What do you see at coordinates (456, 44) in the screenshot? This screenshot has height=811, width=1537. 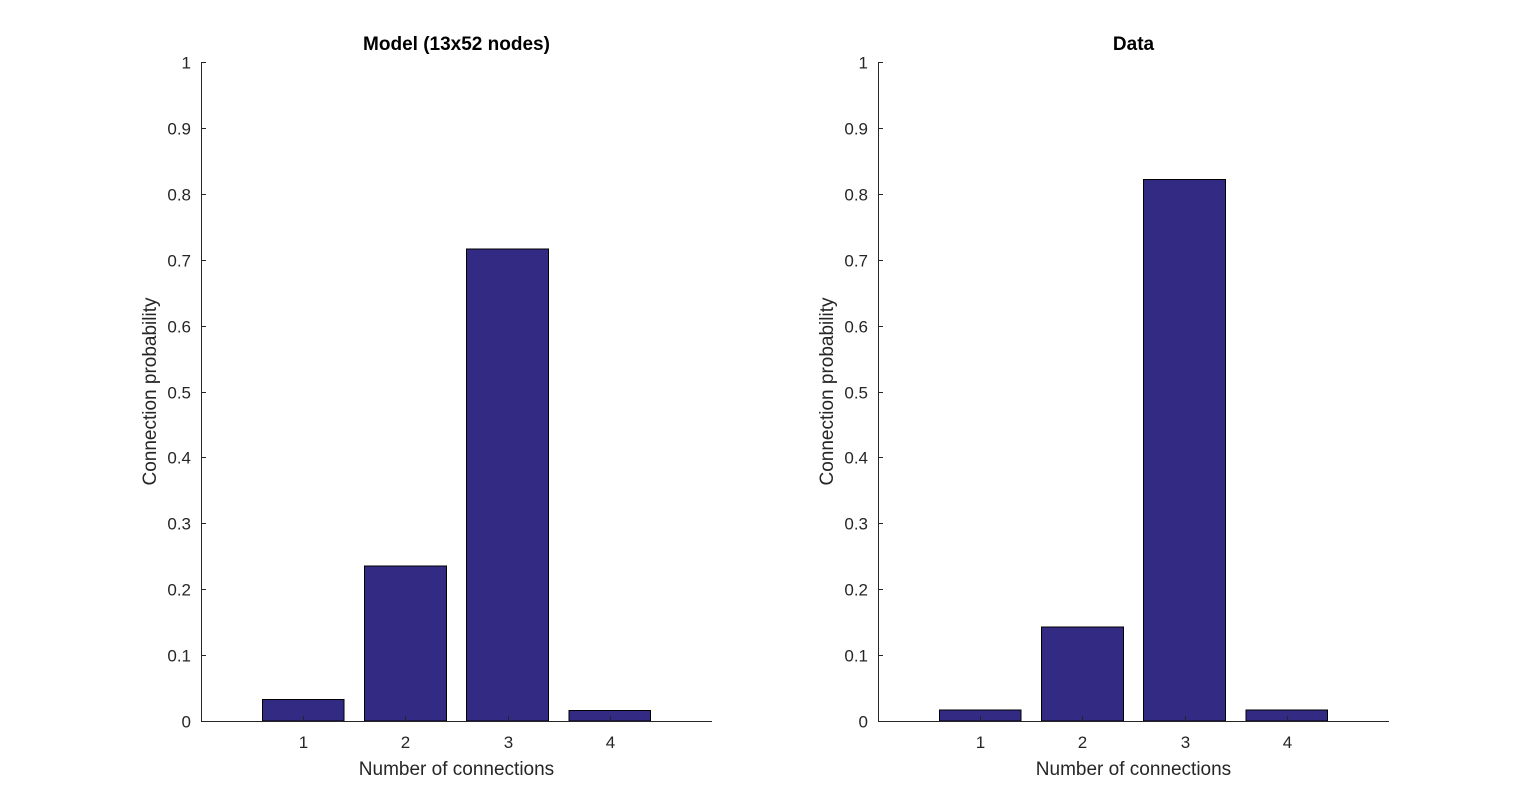 I see `chart-title: Model (13x52 nodes)` at bounding box center [456, 44].